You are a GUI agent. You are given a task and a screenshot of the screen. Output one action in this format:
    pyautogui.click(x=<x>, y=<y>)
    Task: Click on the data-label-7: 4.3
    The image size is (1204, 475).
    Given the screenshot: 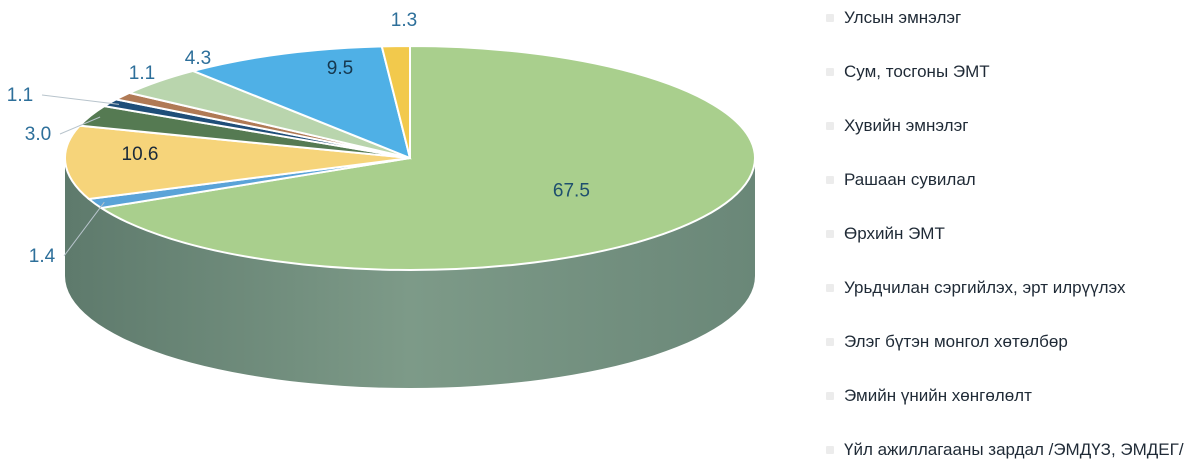 What is the action you would take?
    pyautogui.click(x=198, y=58)
    